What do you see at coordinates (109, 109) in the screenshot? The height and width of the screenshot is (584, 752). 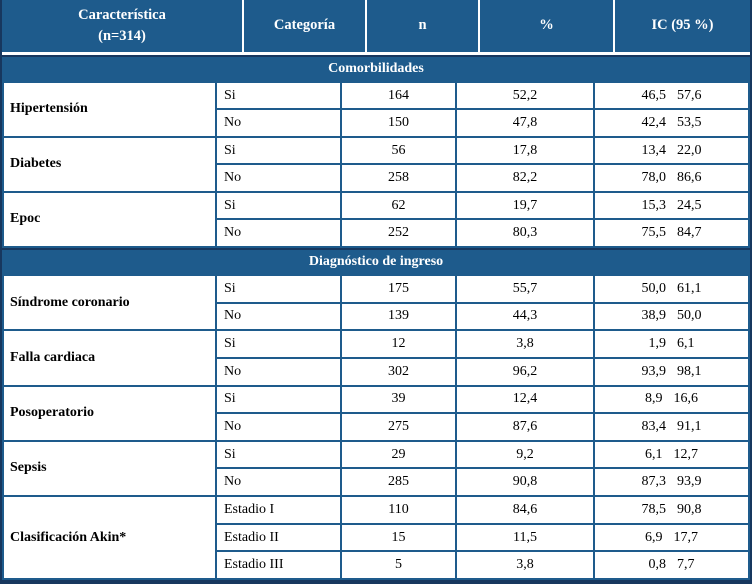 I see `row-label: Hipertensión` at bounding box center [109, 109].